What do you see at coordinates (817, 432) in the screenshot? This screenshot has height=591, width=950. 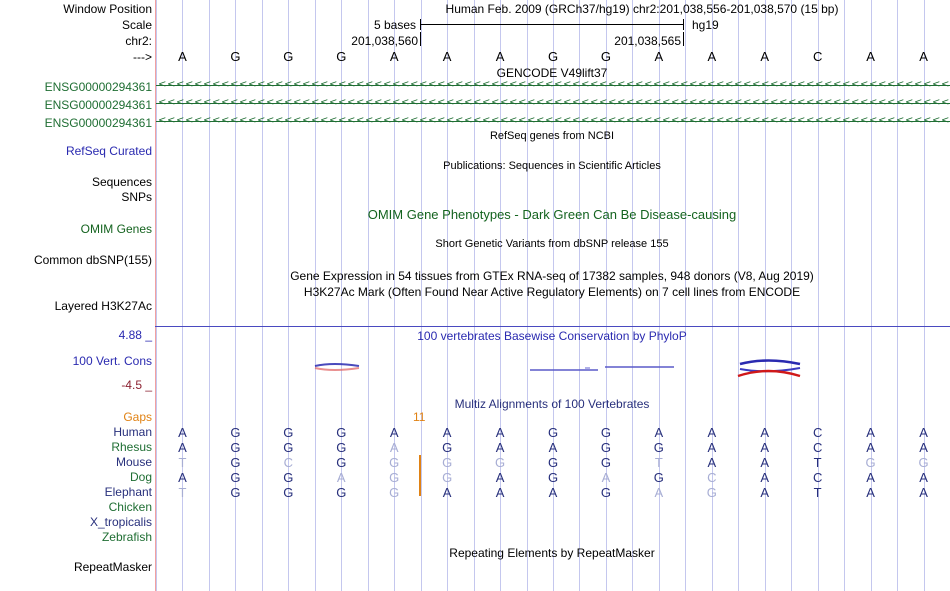 I see `alignment-base: C` at bounding box center [817, 432].